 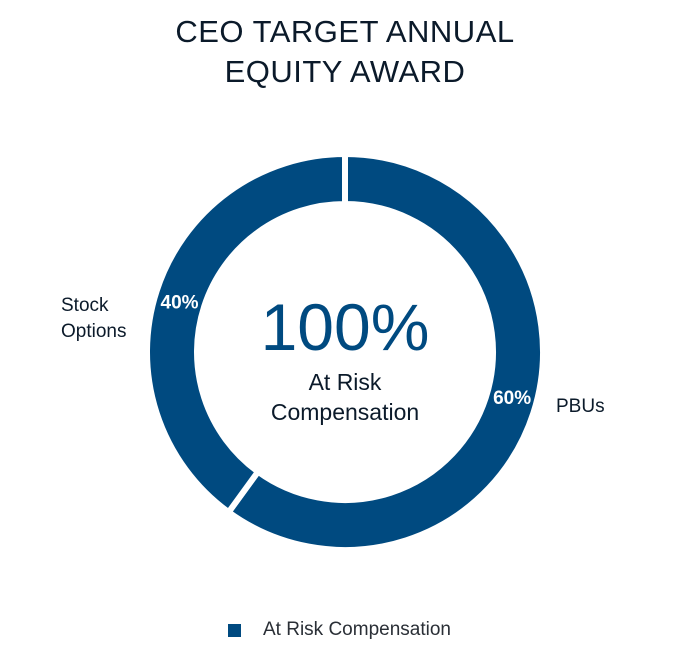 I want to click on center-value: 100%, so click(x=345, y=327).